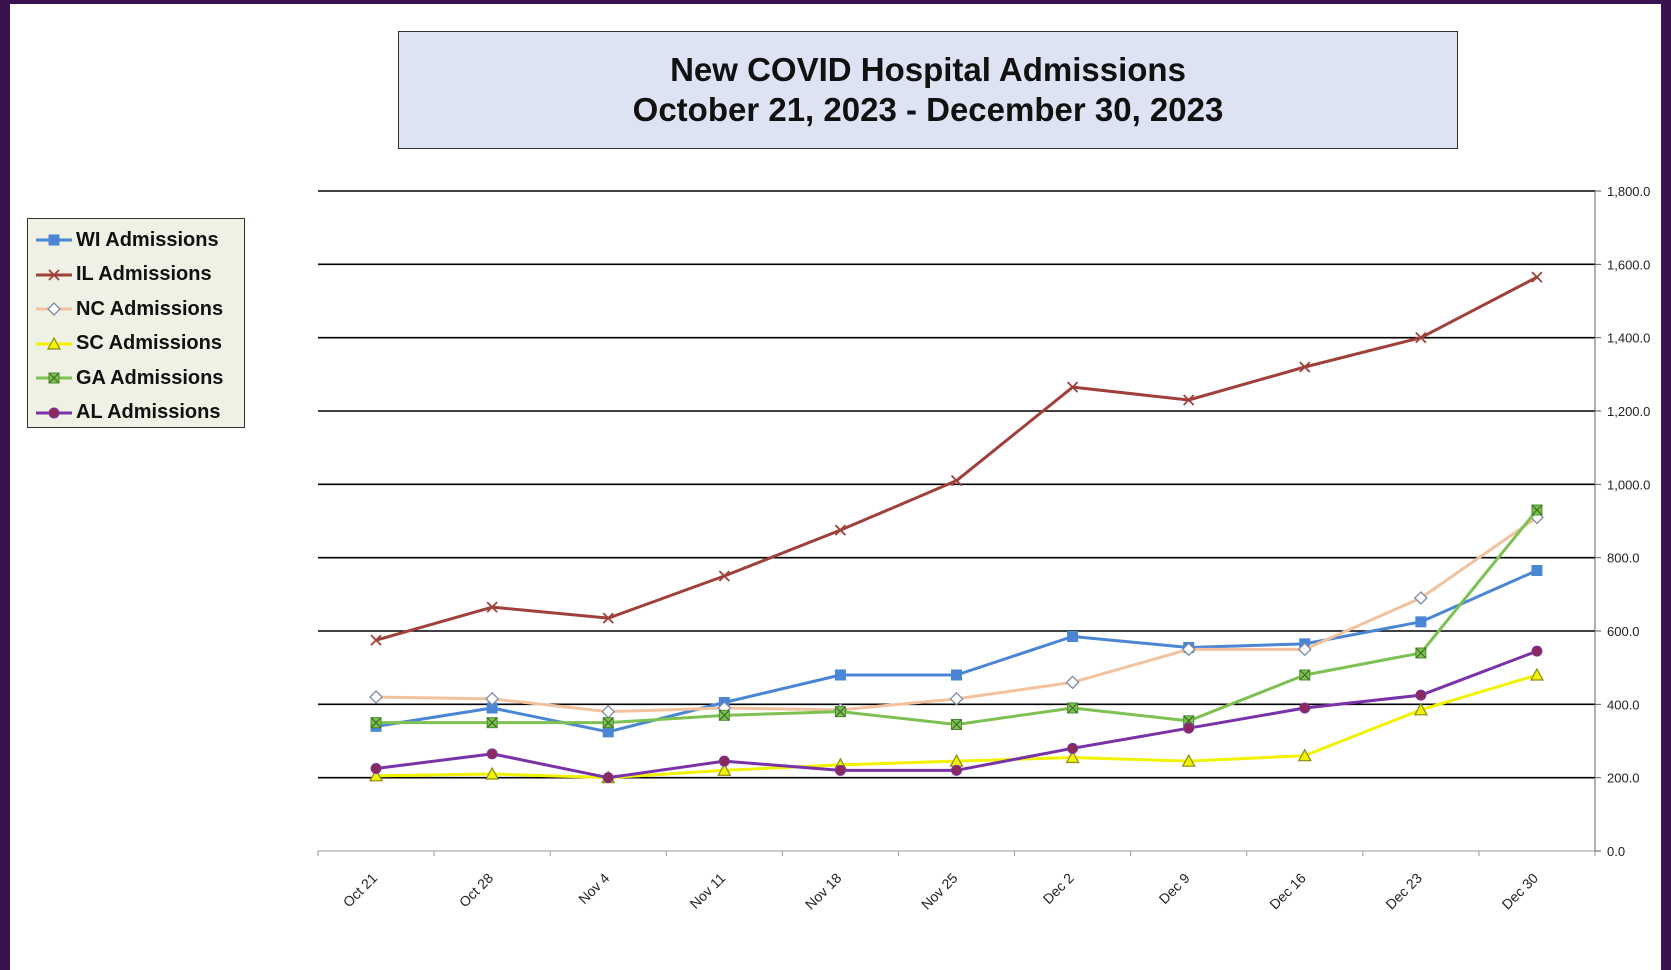 The image size is (1671, 970). Describe the element at coordinates (1519, 891) in the screenshot. I see `x-tick-label: Dec 30` at that location.